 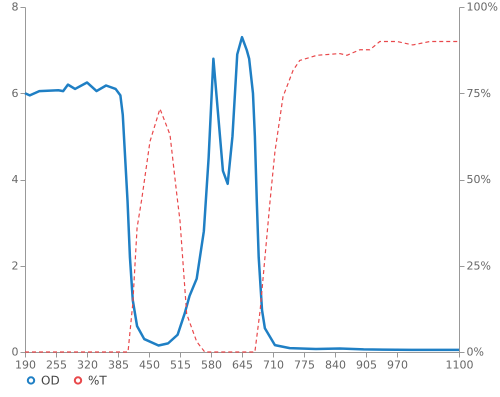 I want to click on legend-label: OD, so click(x=50, y=380).